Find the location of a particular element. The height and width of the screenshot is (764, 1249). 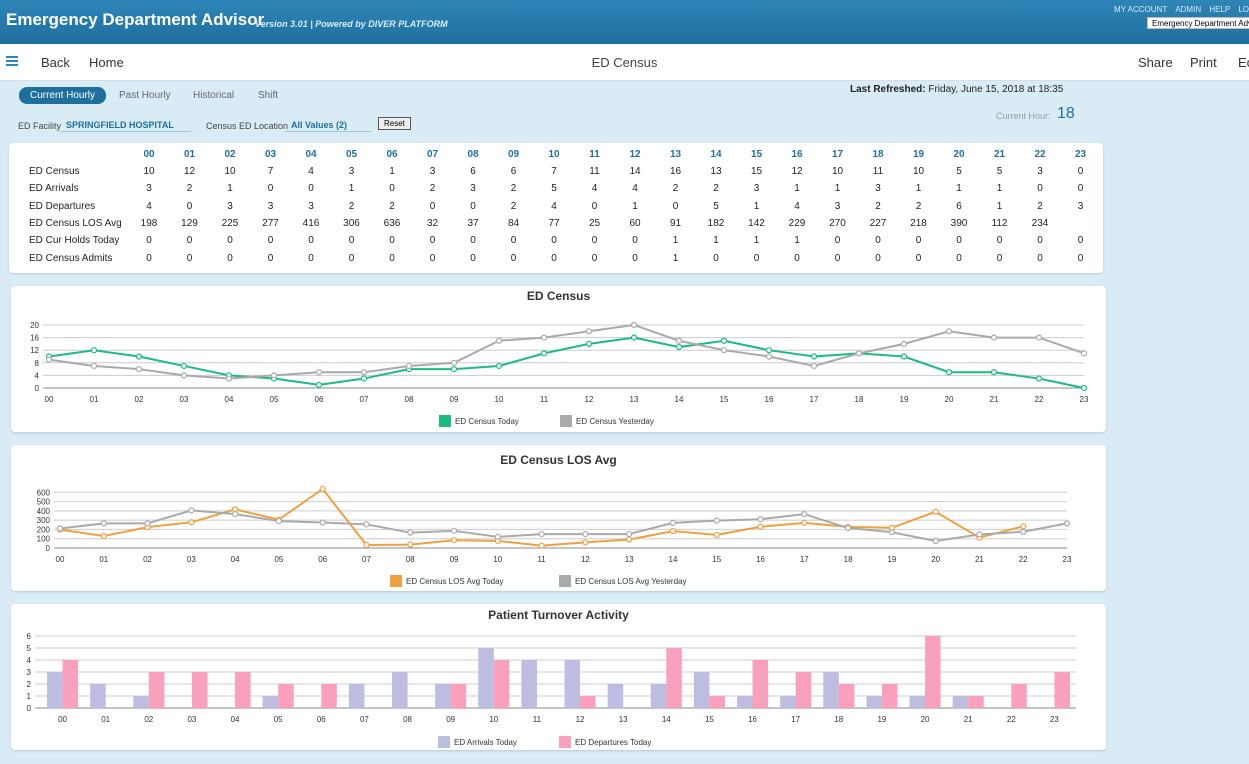

location-select: All Values (2) is located at coordinates (328, 125).